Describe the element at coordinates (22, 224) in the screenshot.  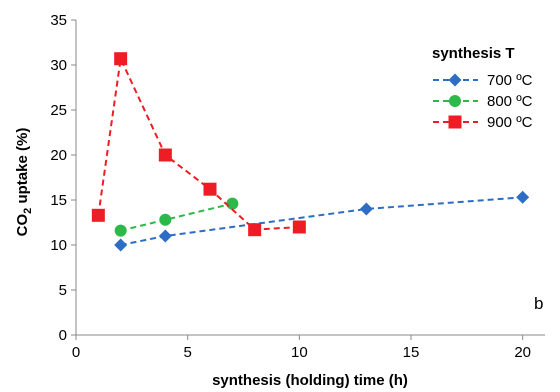
I see `y-axis-title-prefix: CO` at that location.